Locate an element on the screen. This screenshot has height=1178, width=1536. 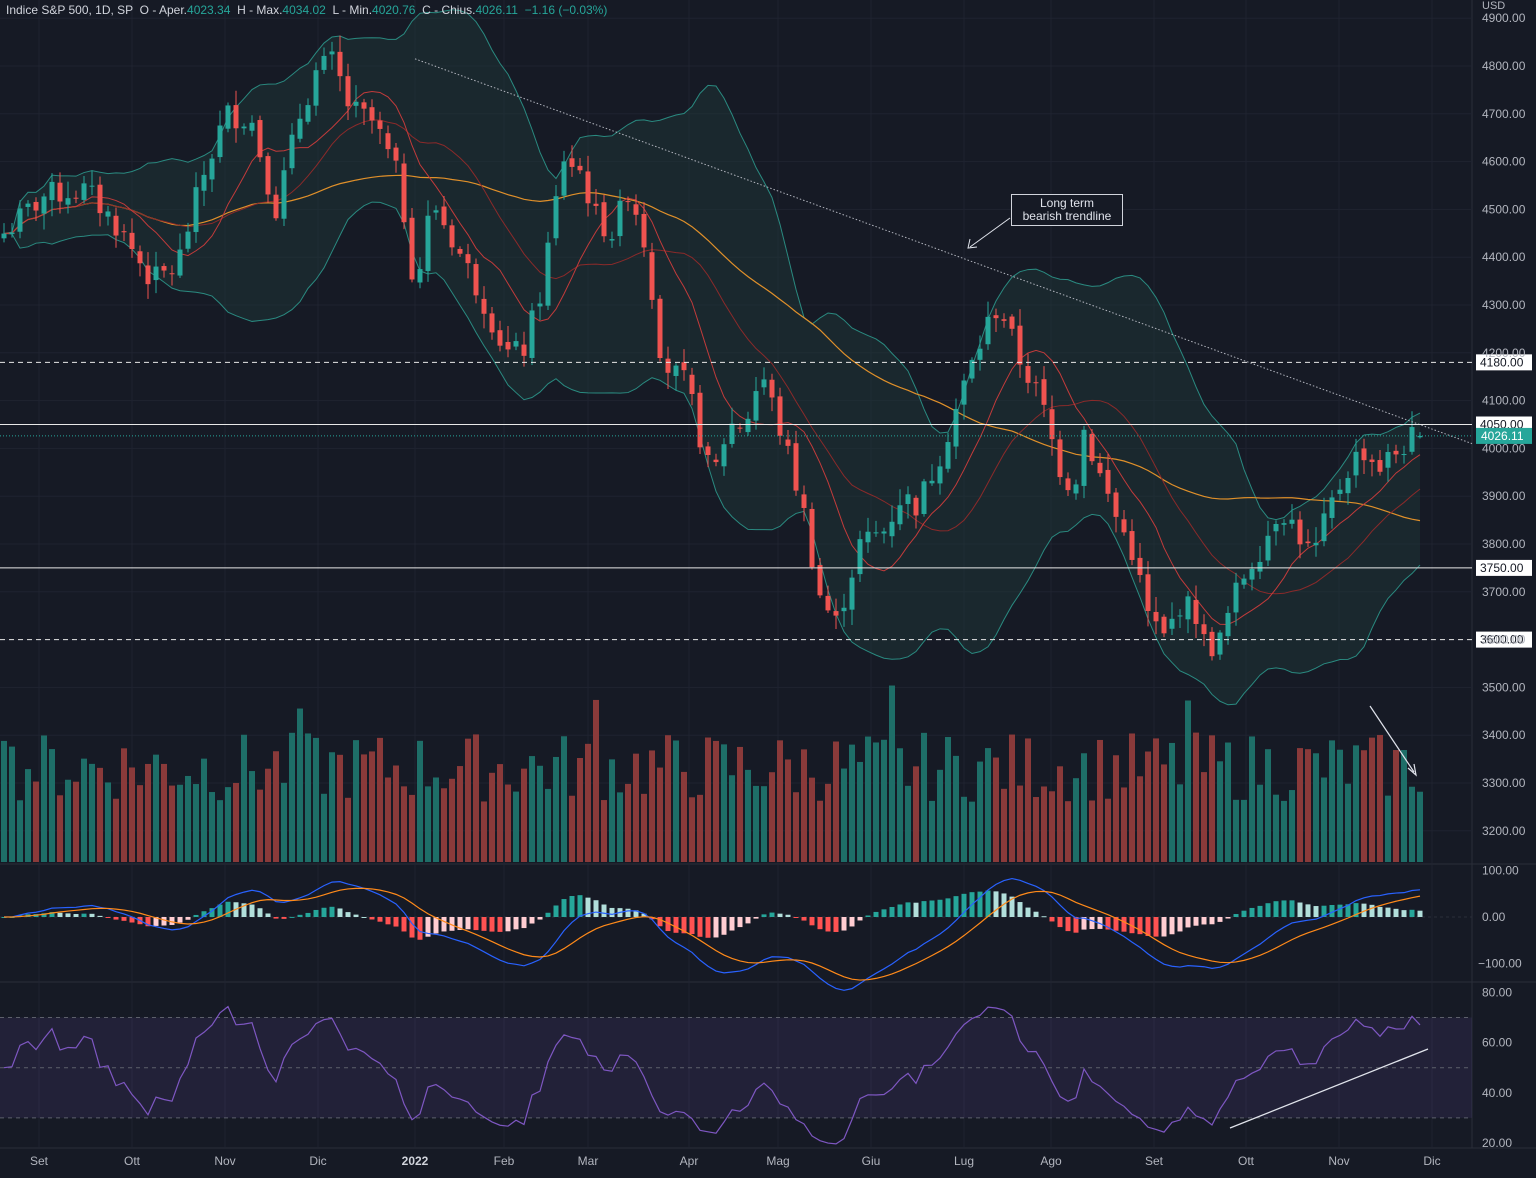
time-axis-tick: Dic is located at coordinates (317, 1161).